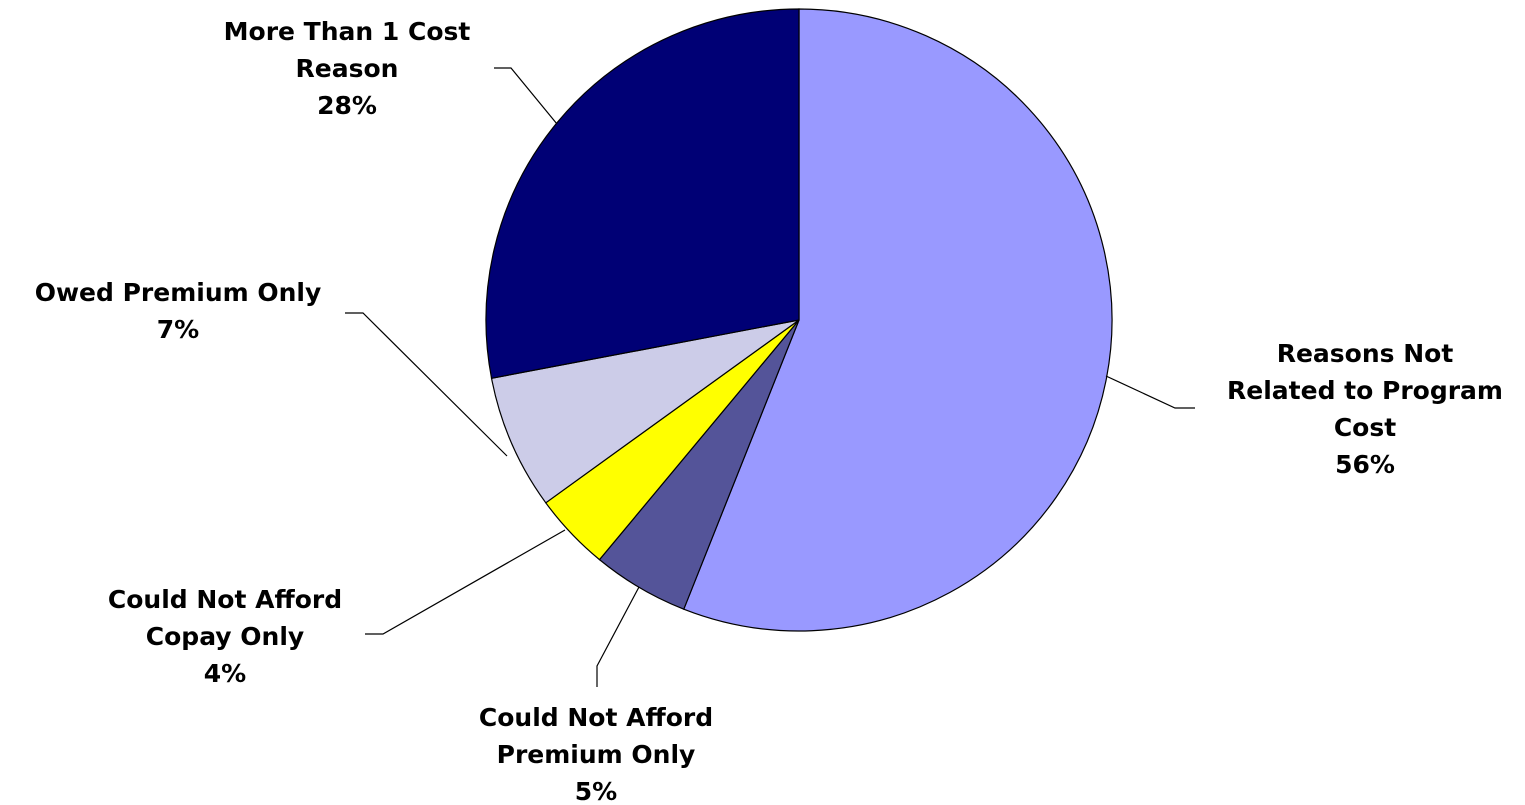 This screenshot has width=1525, height=805. Describe the element at coordinates (178, 292) in the screenshot. I see `slice-category-label: Owed Premium Only` at that location.